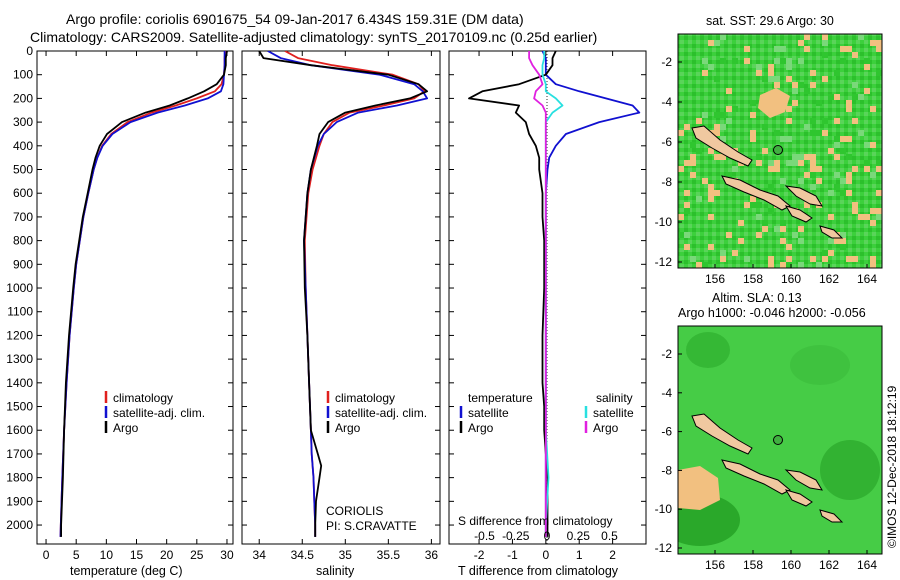 The width and height of the screenshot is (900, 580). I want to click on x-tick-label: 34, so click(260, 555).